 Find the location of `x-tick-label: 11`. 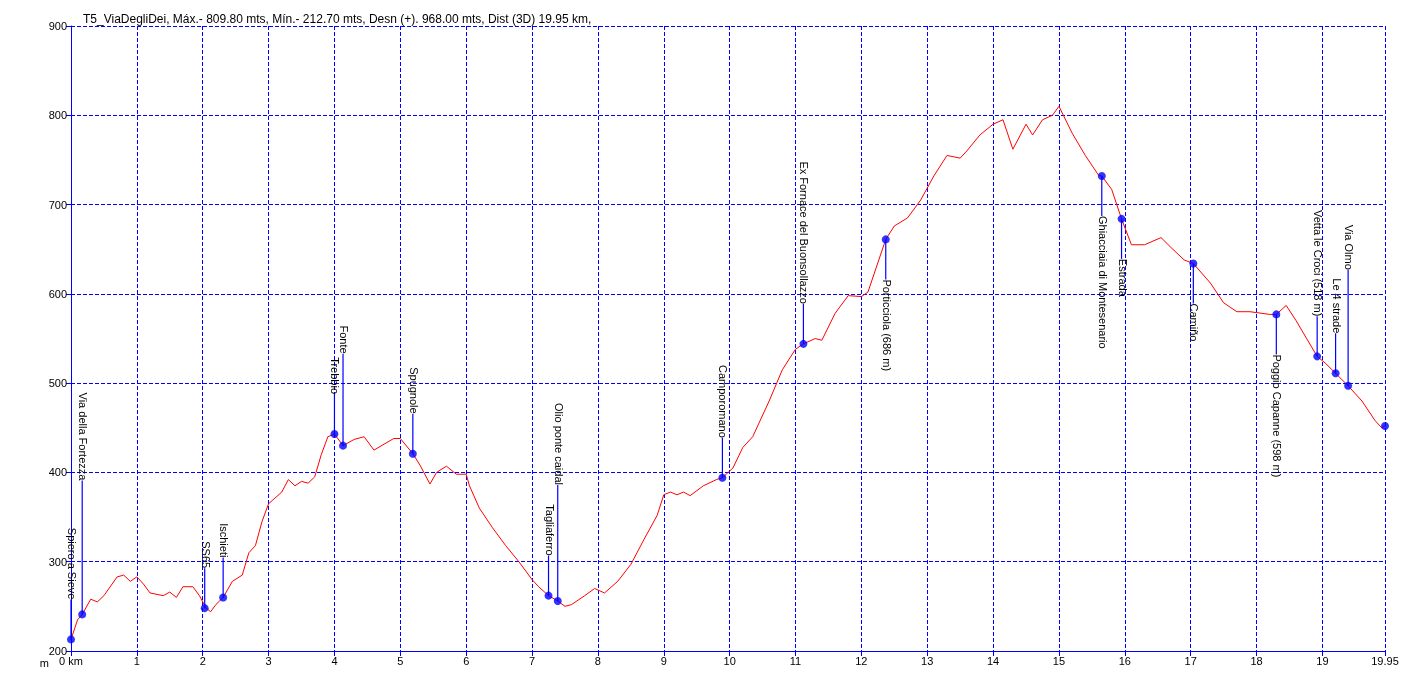

x-tick-label: 11 is located at coordinates (795, 660).